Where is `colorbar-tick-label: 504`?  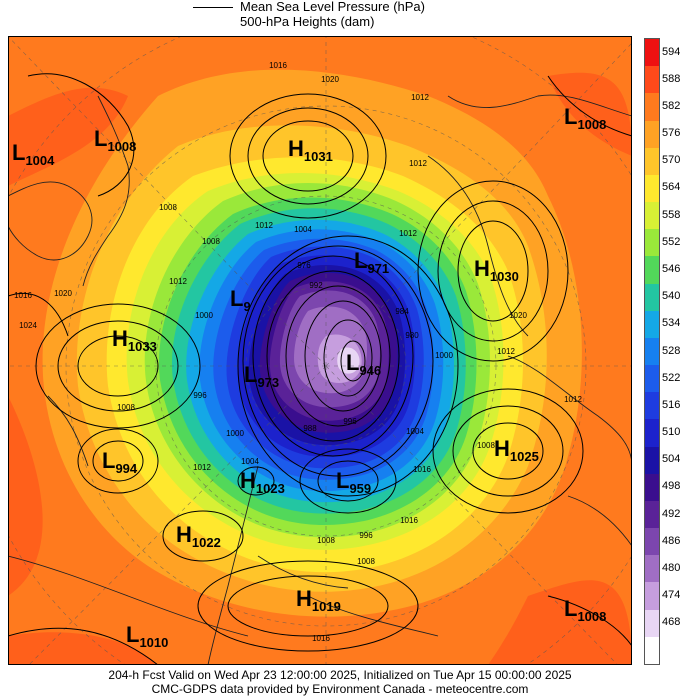
colorbar-tick-label: 504 is located at coordinates (671, 459).